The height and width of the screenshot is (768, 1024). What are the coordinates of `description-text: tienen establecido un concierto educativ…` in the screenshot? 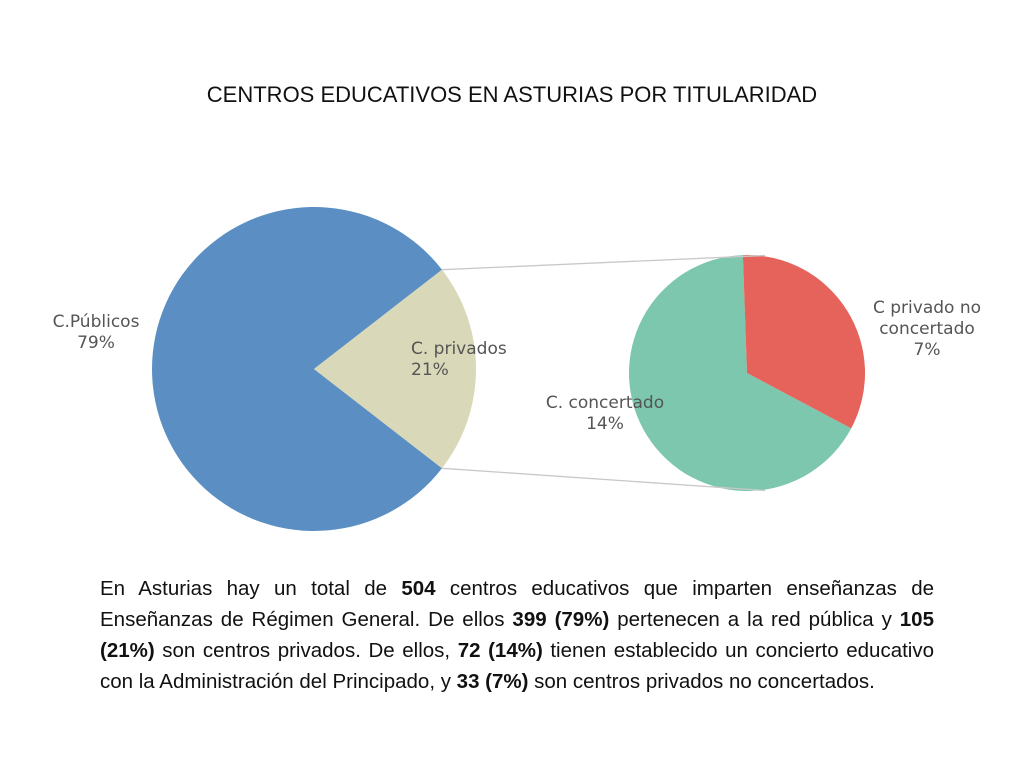 It's located at (517, 666).